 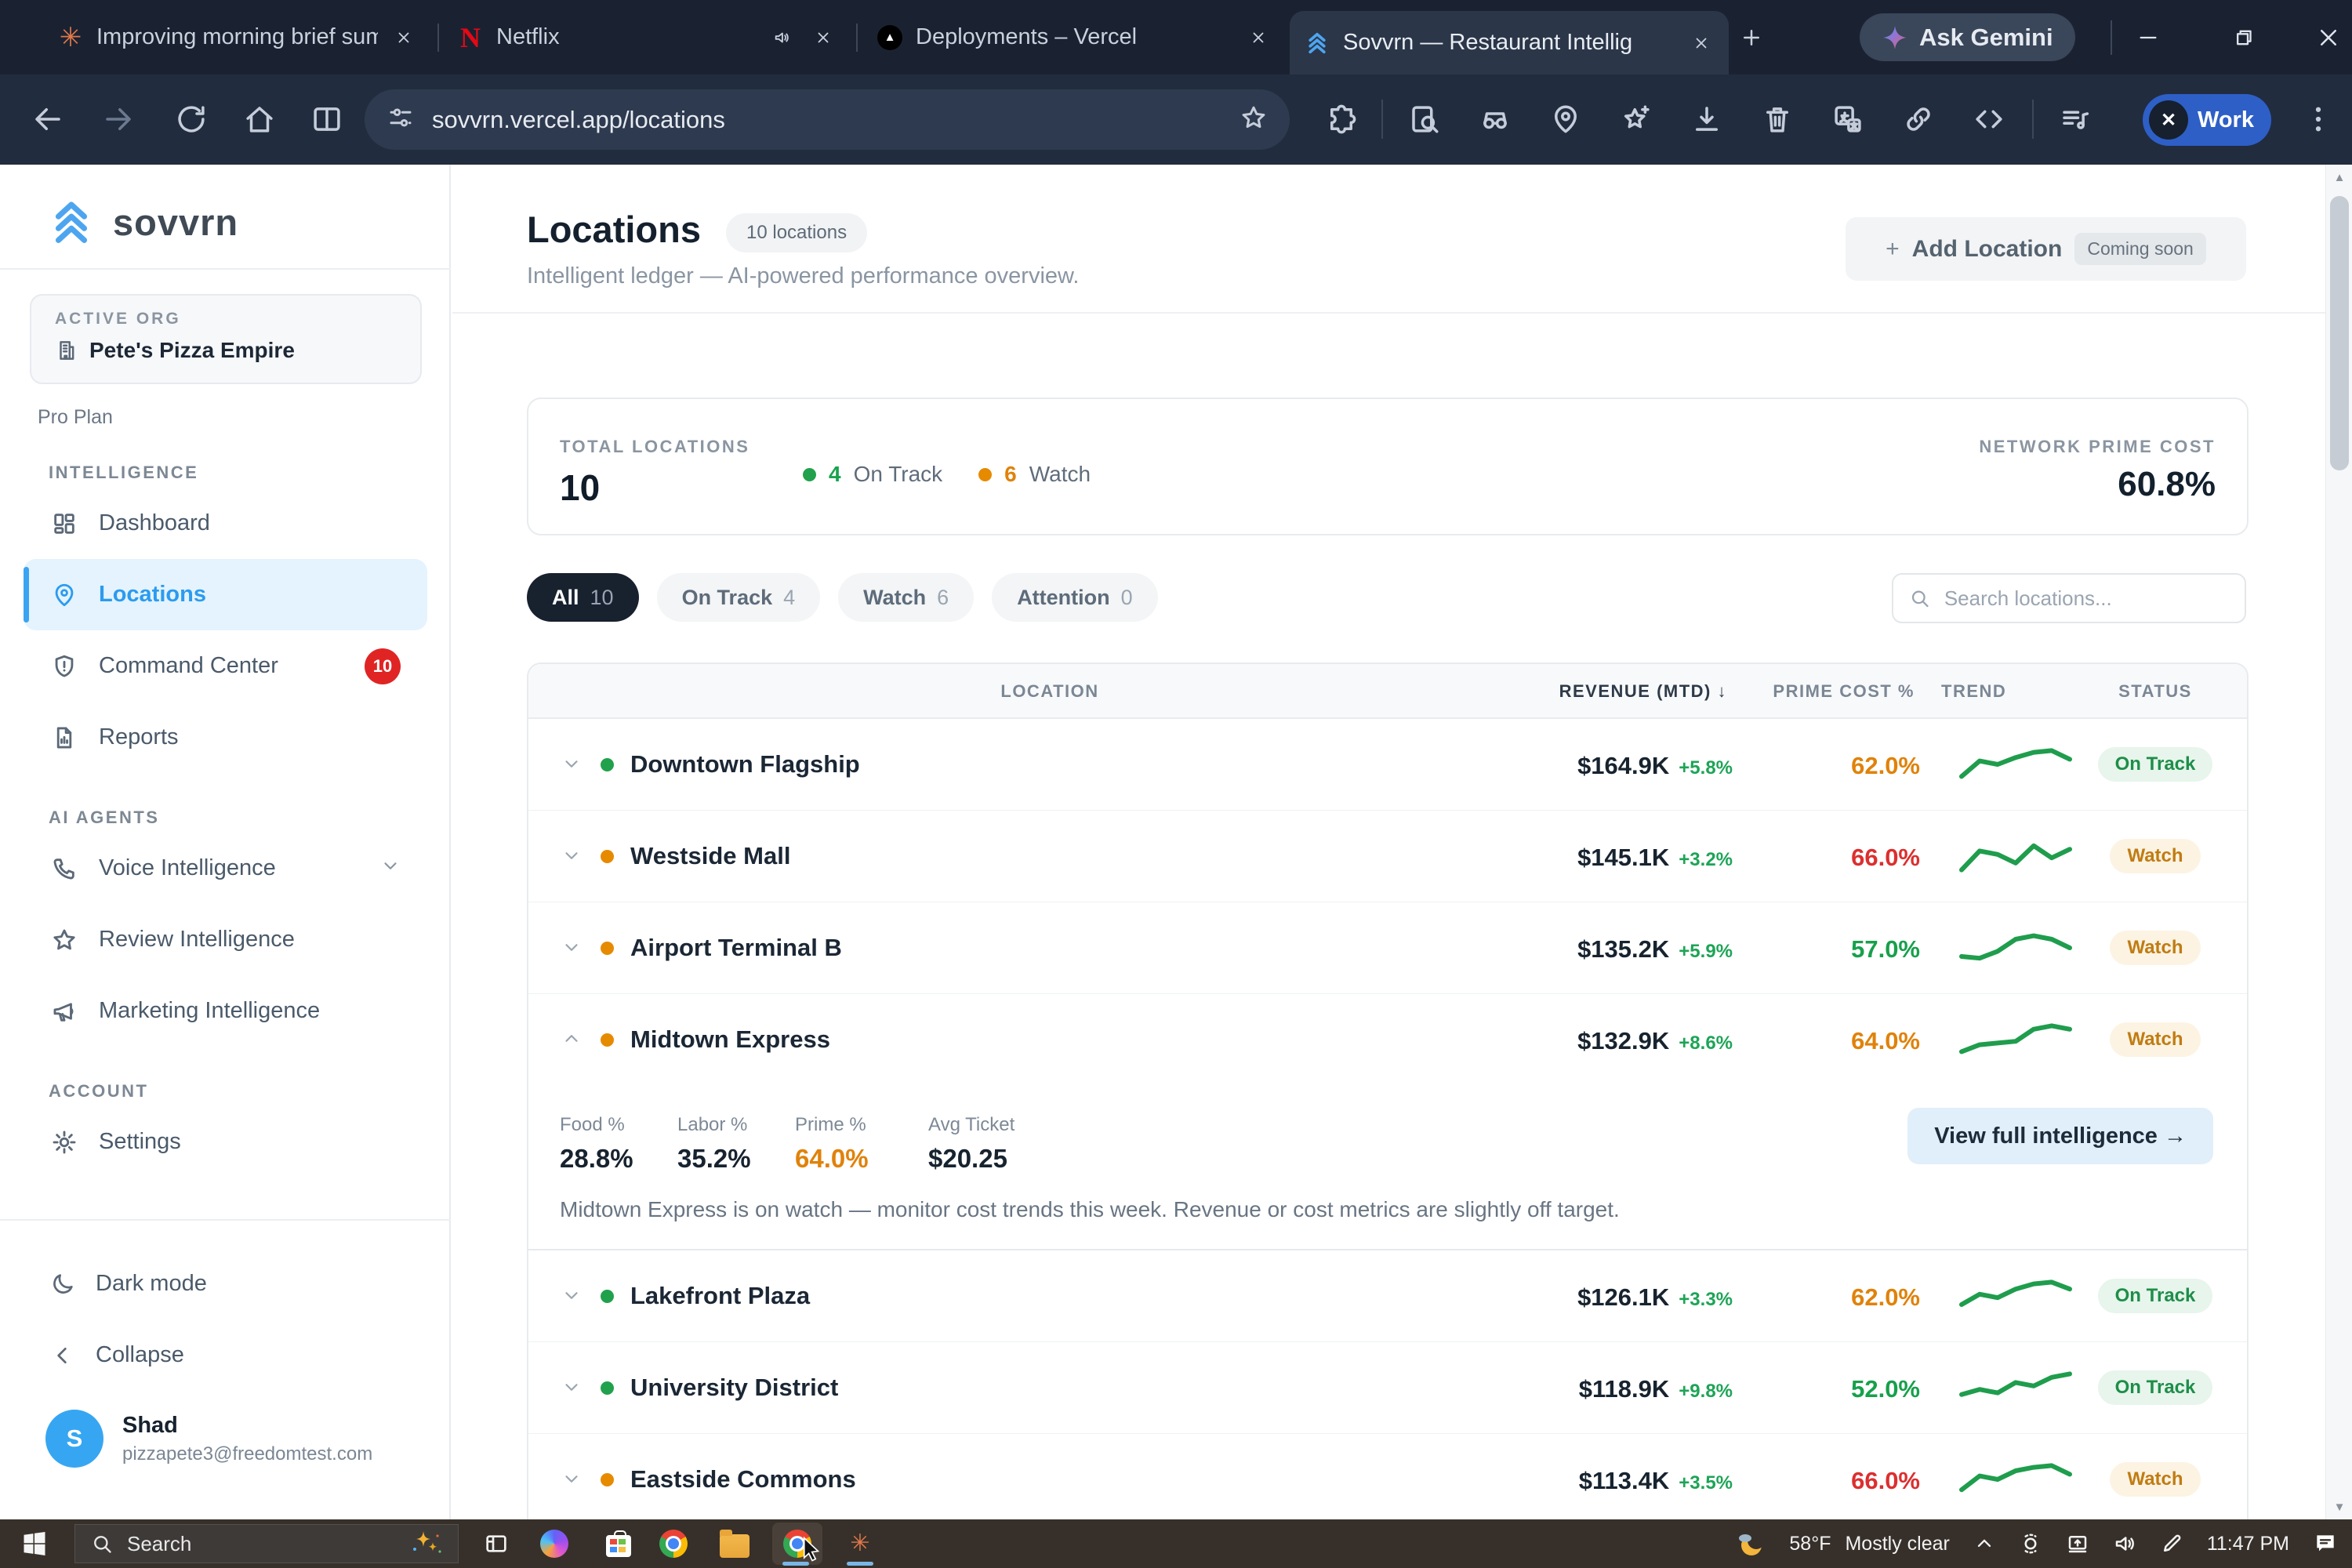 I want to click on menu-dots-icon, so click(x=2318, y=119).